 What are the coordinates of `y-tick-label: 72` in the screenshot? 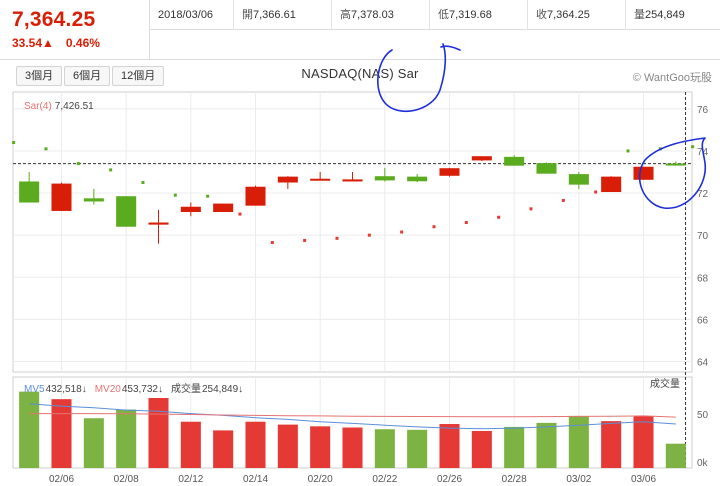 It's located at (703, 194).